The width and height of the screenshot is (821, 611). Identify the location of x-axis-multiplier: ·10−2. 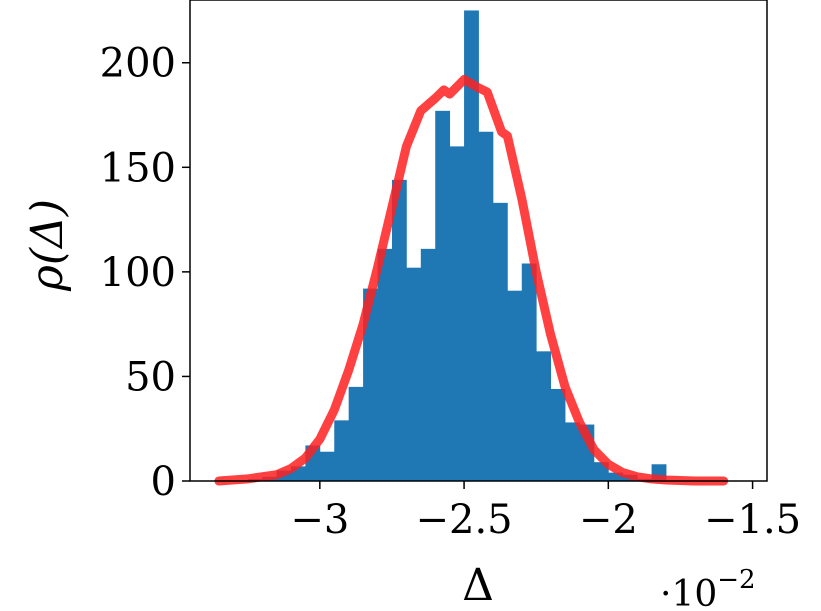
(708, 588).